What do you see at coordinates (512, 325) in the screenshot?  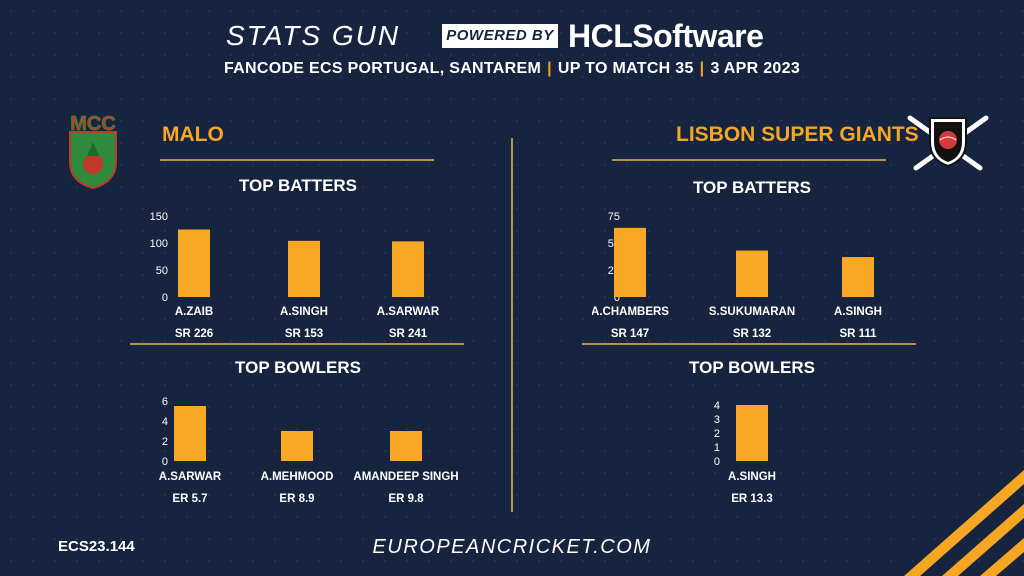 I see `center-divider` at bounding box center [512, 325].